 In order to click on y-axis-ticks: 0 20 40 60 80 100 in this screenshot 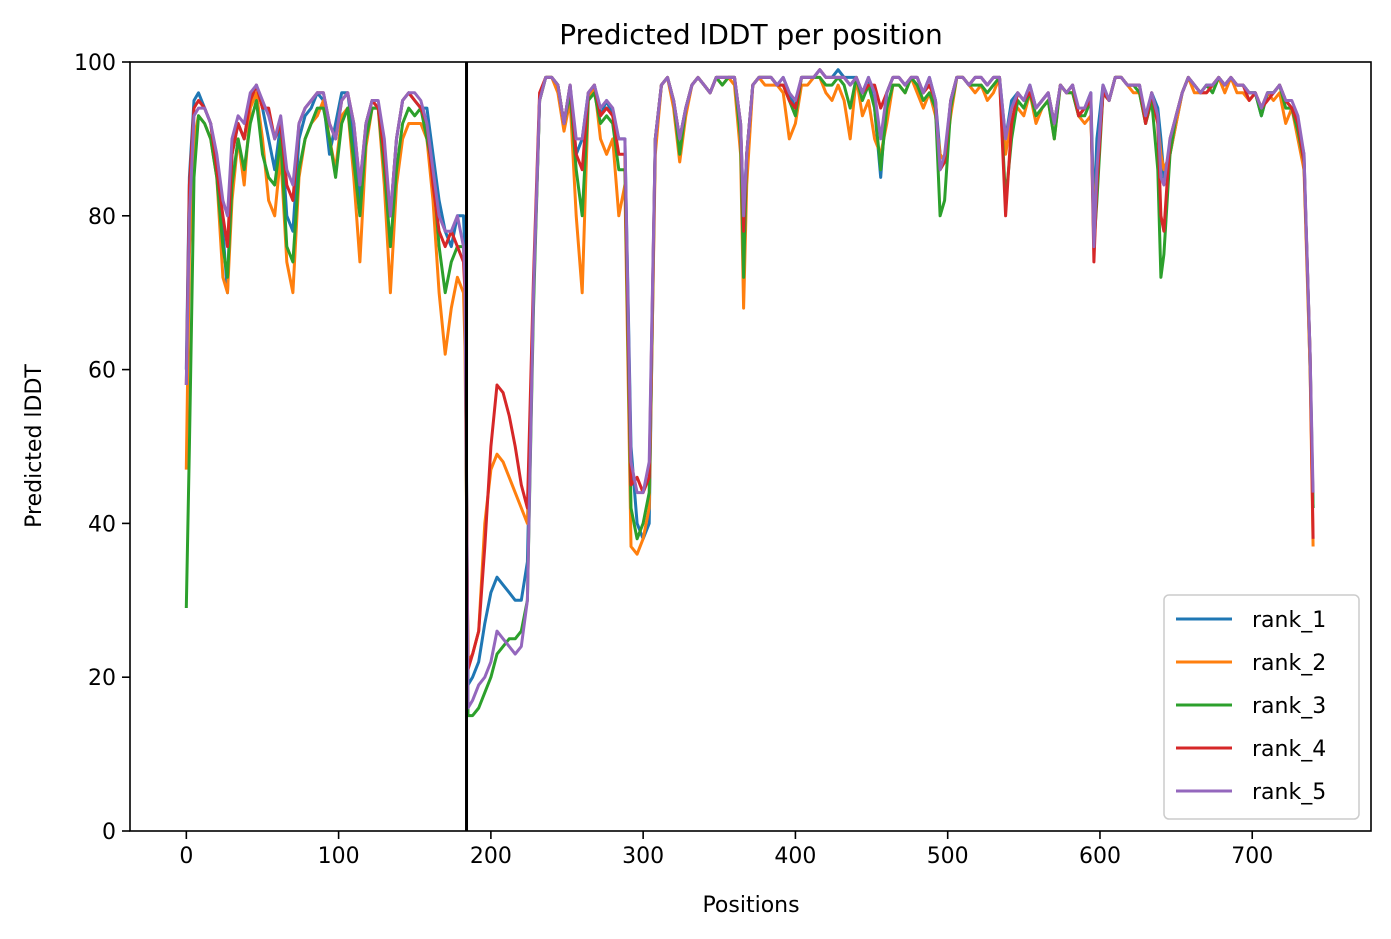, I will do `click(102, 448)`.